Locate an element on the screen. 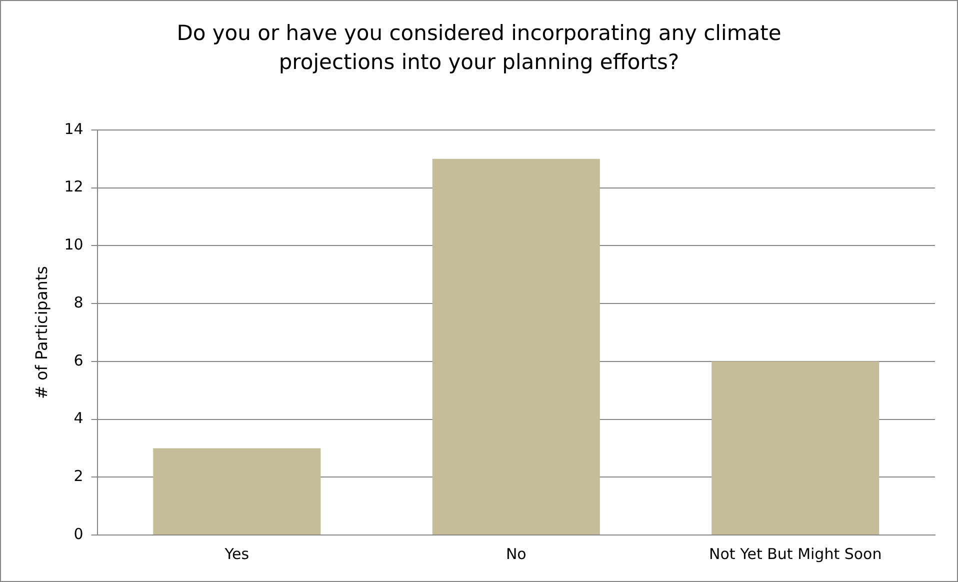 The height and width of the screenshot is (582, 958). y-tick-label: 14 is located at coordinates (74, 129).